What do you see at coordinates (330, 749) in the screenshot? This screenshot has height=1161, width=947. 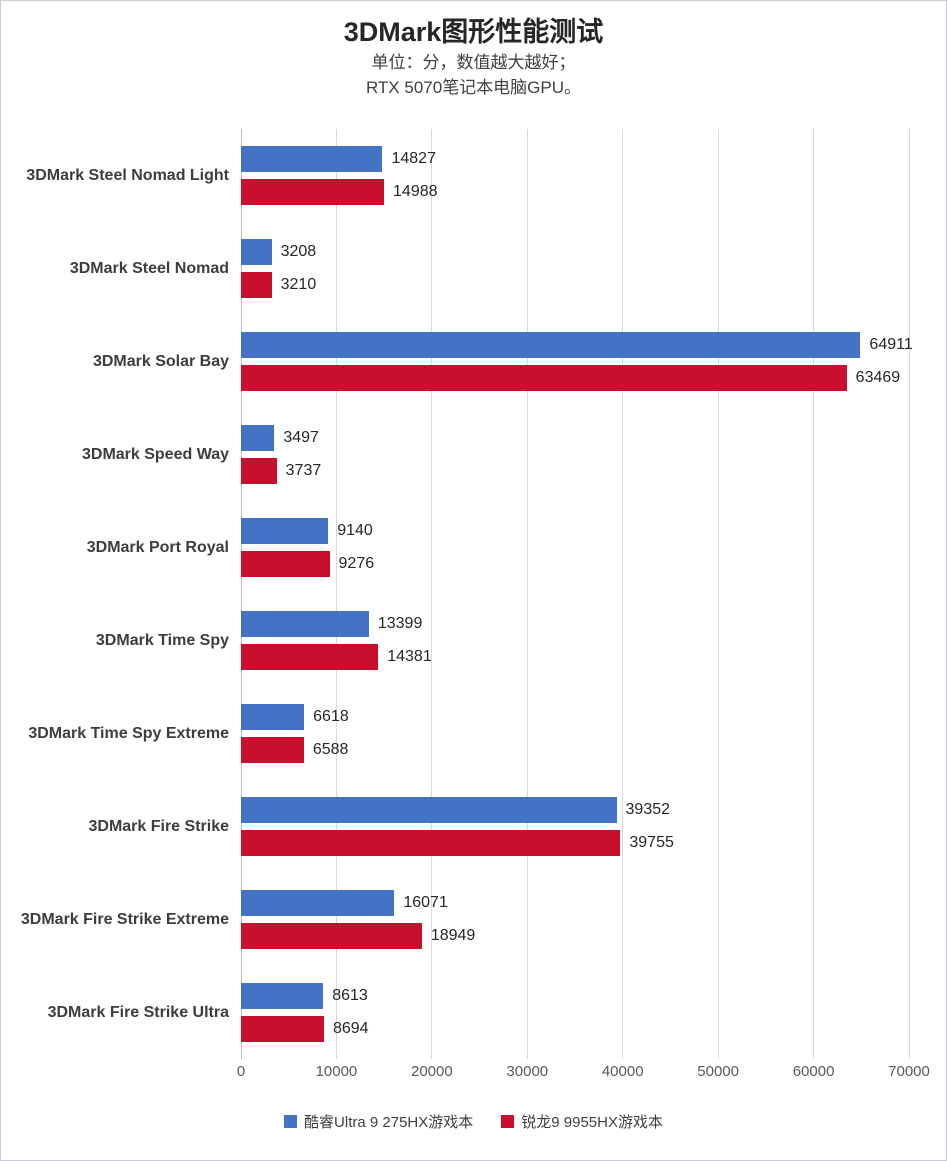 I see `bar-value-label: 6588` at bounding box center [330, 749].